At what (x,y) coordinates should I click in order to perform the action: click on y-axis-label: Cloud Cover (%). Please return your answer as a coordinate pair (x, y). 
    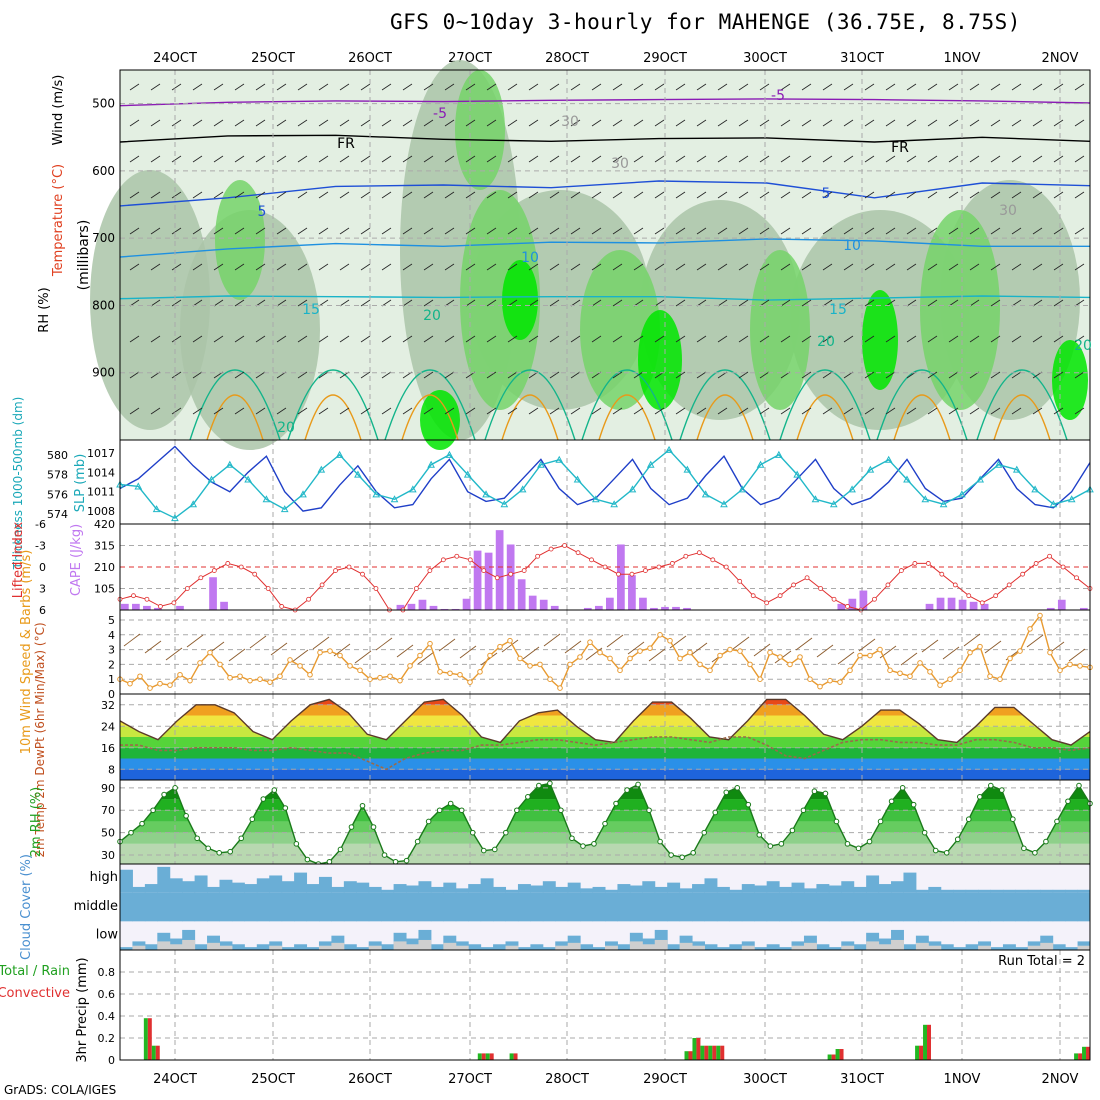
    Looking at the image, I should click on (26, 907).